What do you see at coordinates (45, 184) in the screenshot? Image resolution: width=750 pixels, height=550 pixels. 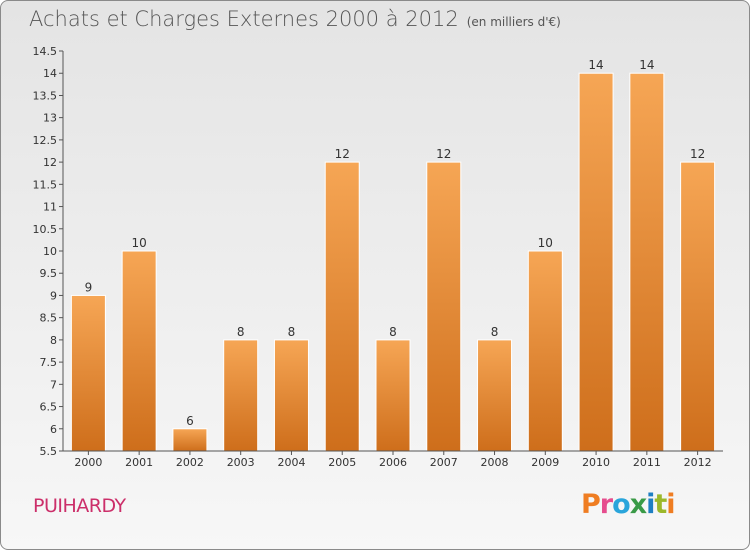 I see `y-tick-label: 11.5` at bounding box center [45, 184].